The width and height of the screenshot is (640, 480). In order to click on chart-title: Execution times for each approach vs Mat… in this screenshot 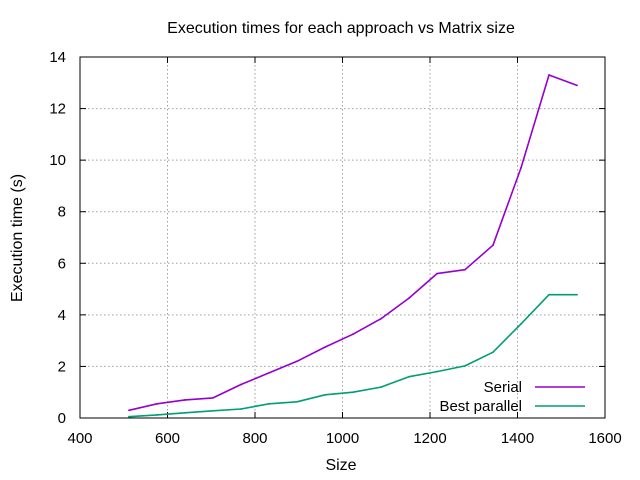, I will do `click(341, 28)`.